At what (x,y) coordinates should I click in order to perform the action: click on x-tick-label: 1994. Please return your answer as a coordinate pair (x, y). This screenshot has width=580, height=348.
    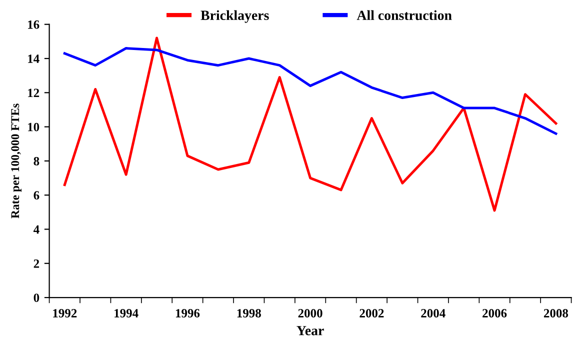
    Looking at the image, I should click on (126, 313).